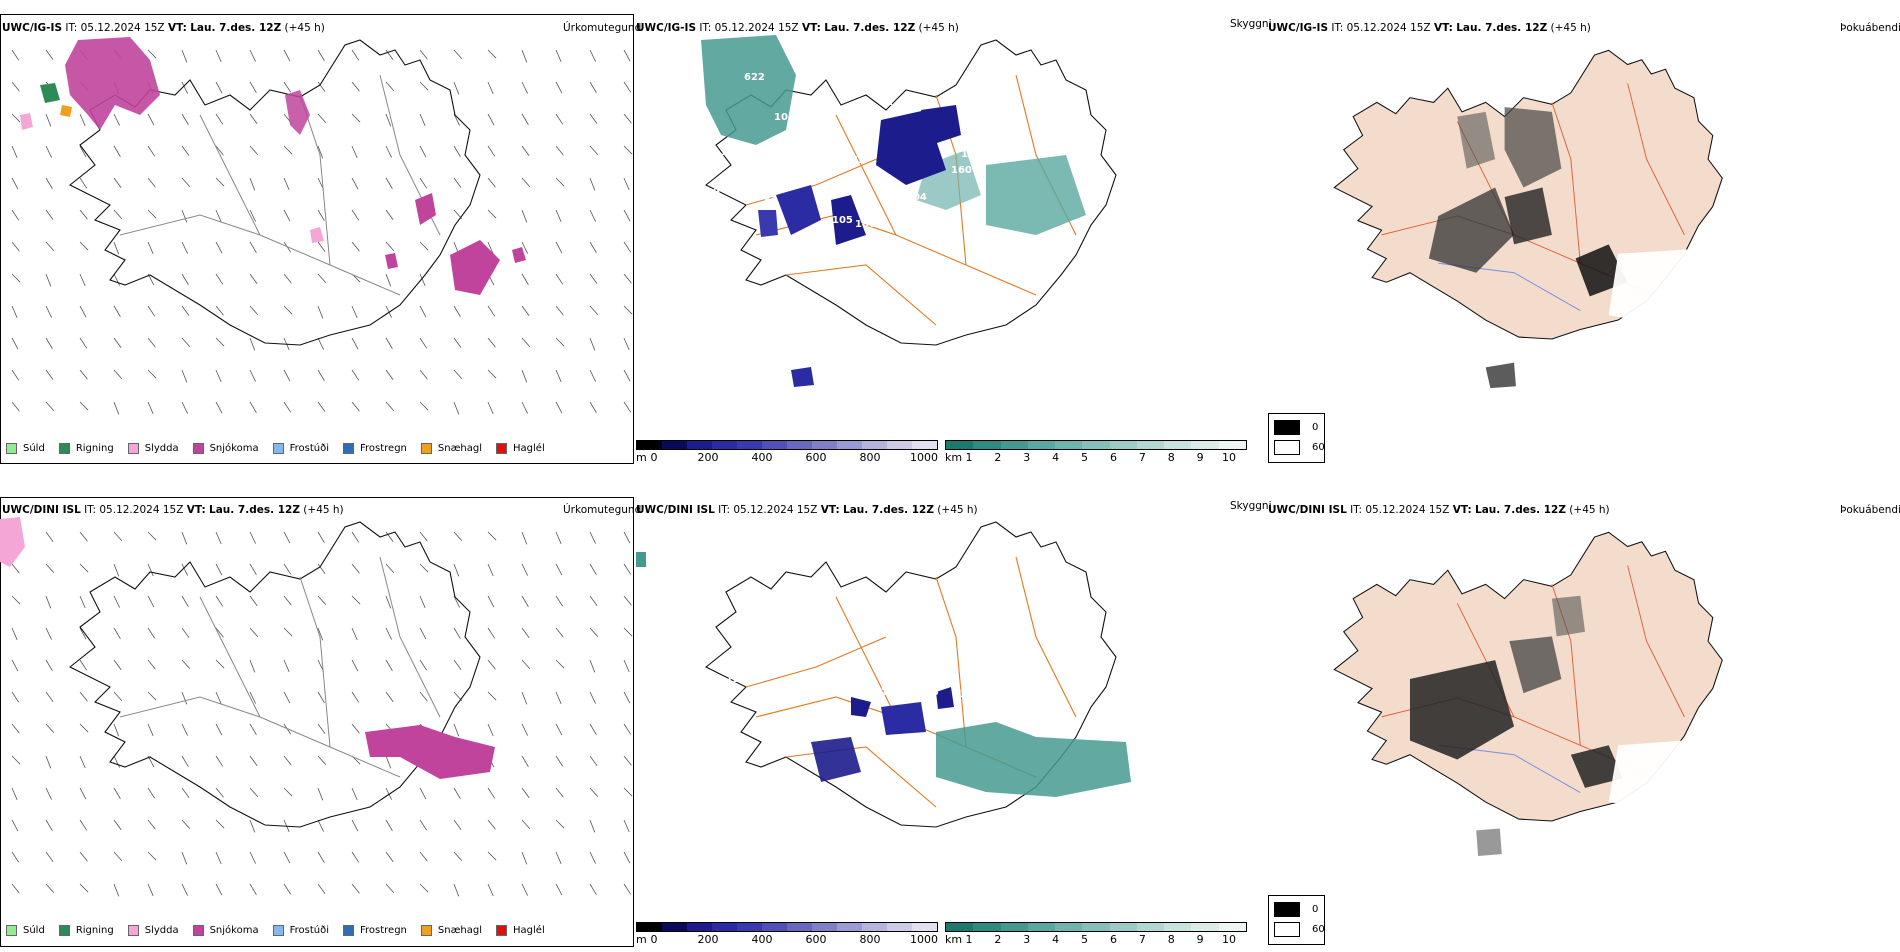 The width and height of the screenshot is (1900, 952). Describe the element at coordinates (733, 679) in the screenshot. I see `cloudbase-label: 13` at that location.